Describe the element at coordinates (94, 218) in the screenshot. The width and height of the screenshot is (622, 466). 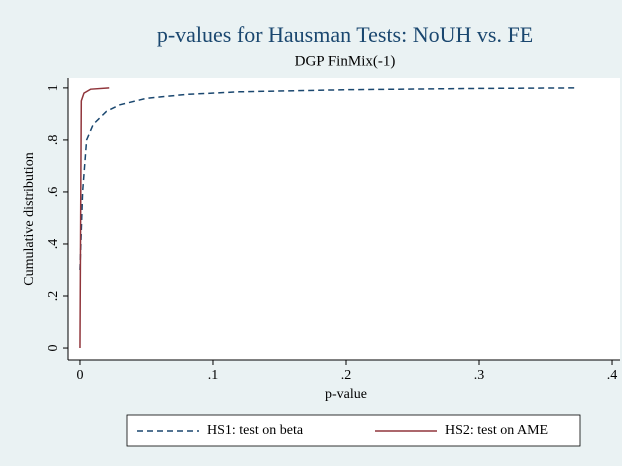
I see `series-line` at that location.